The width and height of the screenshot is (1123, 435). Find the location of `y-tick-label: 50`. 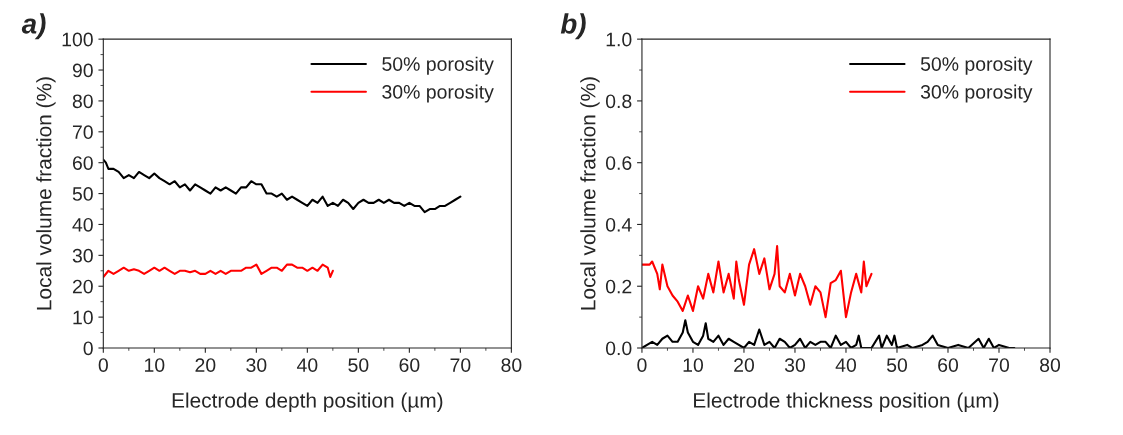

y-tick-label: 50 is located at coordinates (82, 194).